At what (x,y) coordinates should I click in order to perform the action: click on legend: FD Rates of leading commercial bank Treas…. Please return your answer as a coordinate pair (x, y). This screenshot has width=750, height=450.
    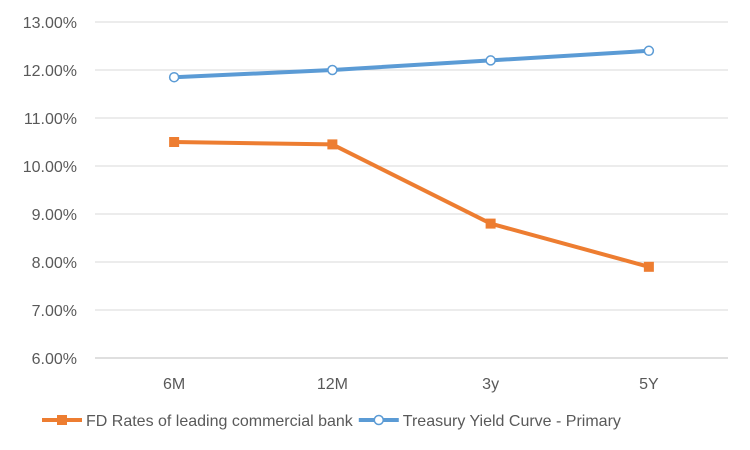
    Looking at the image, I should click on (331, 421).